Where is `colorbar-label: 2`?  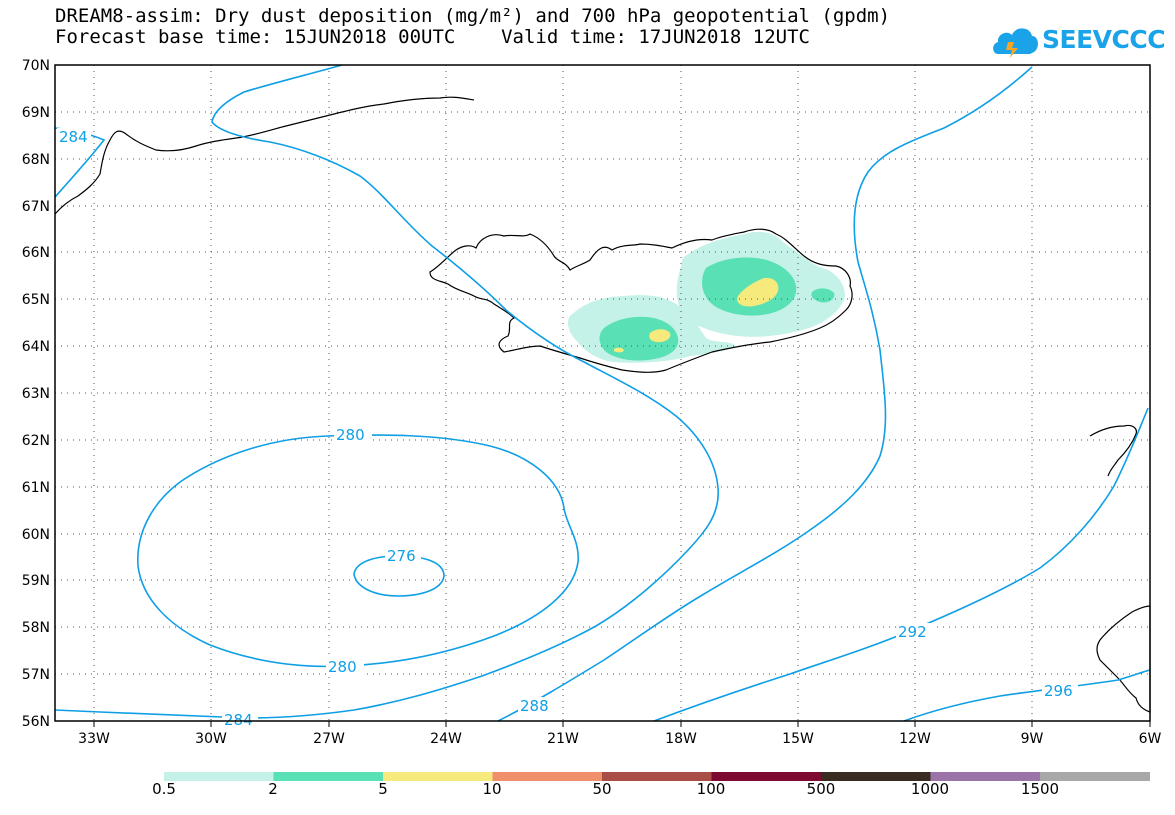
colorbar-label: 2 is located at coordinates (273, 789).